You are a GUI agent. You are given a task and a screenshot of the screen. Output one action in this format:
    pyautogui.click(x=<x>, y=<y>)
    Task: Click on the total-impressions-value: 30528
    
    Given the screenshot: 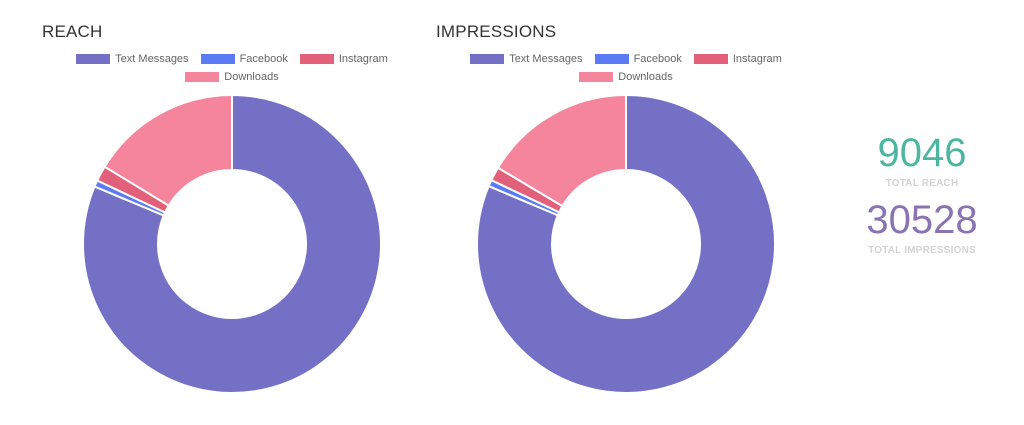 What is the action you would take?
    pyautogui.click(x=922, y=220)
    